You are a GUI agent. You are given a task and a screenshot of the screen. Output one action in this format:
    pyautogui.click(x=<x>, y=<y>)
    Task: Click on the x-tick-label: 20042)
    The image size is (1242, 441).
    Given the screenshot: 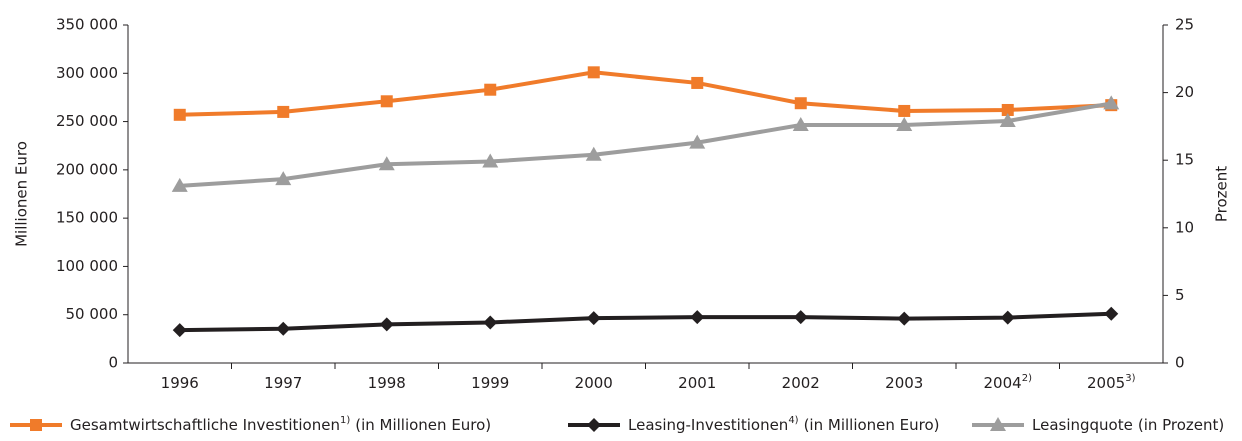 What is the action you would take?
    pyautogui.click(x=1008, y=382)
    